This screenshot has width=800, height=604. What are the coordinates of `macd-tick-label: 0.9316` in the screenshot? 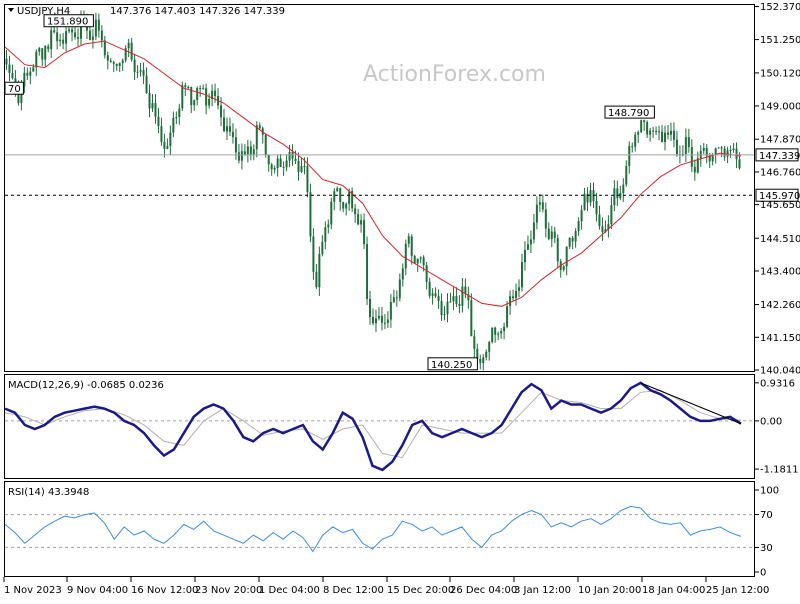 It's located at (777, 383).